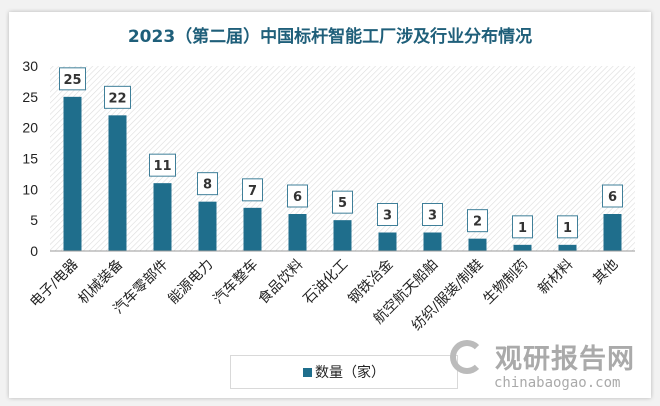 The width and height of the screenshot is (660, 406). I want to click on x-tick-label: 电子/电器, so click(54, 284).